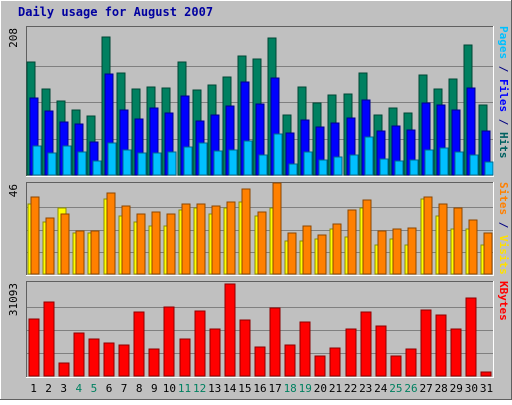  What do you see at coordinates (305, 388) in the screenshot?
I see `x-tick-label: 19` at bounding box center [305, 388].